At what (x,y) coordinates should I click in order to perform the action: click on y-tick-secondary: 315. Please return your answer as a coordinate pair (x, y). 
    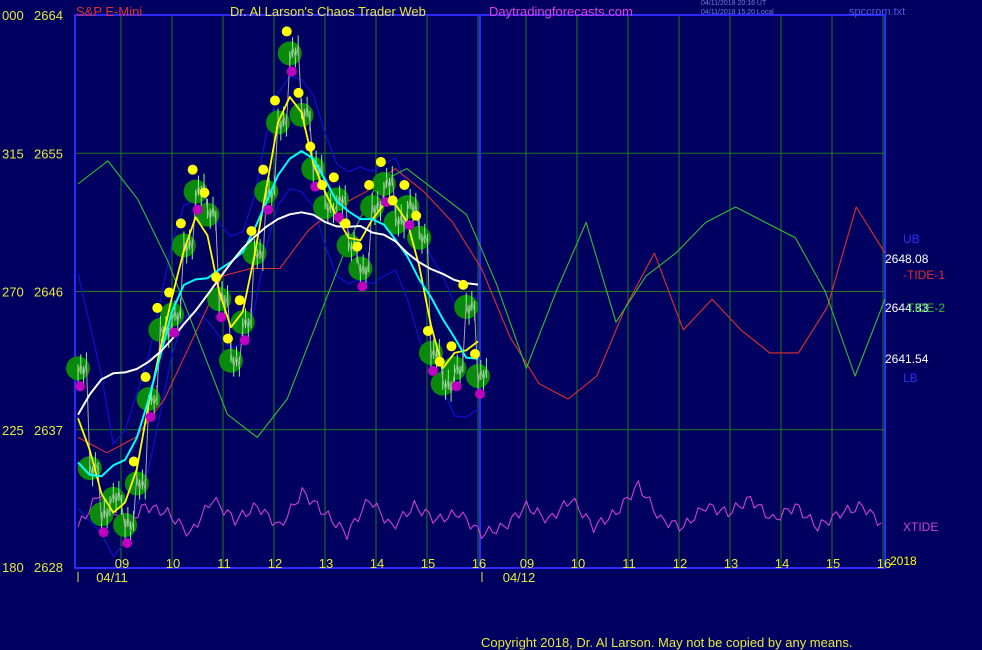
    Looking at the image, I should click on (13, 153).